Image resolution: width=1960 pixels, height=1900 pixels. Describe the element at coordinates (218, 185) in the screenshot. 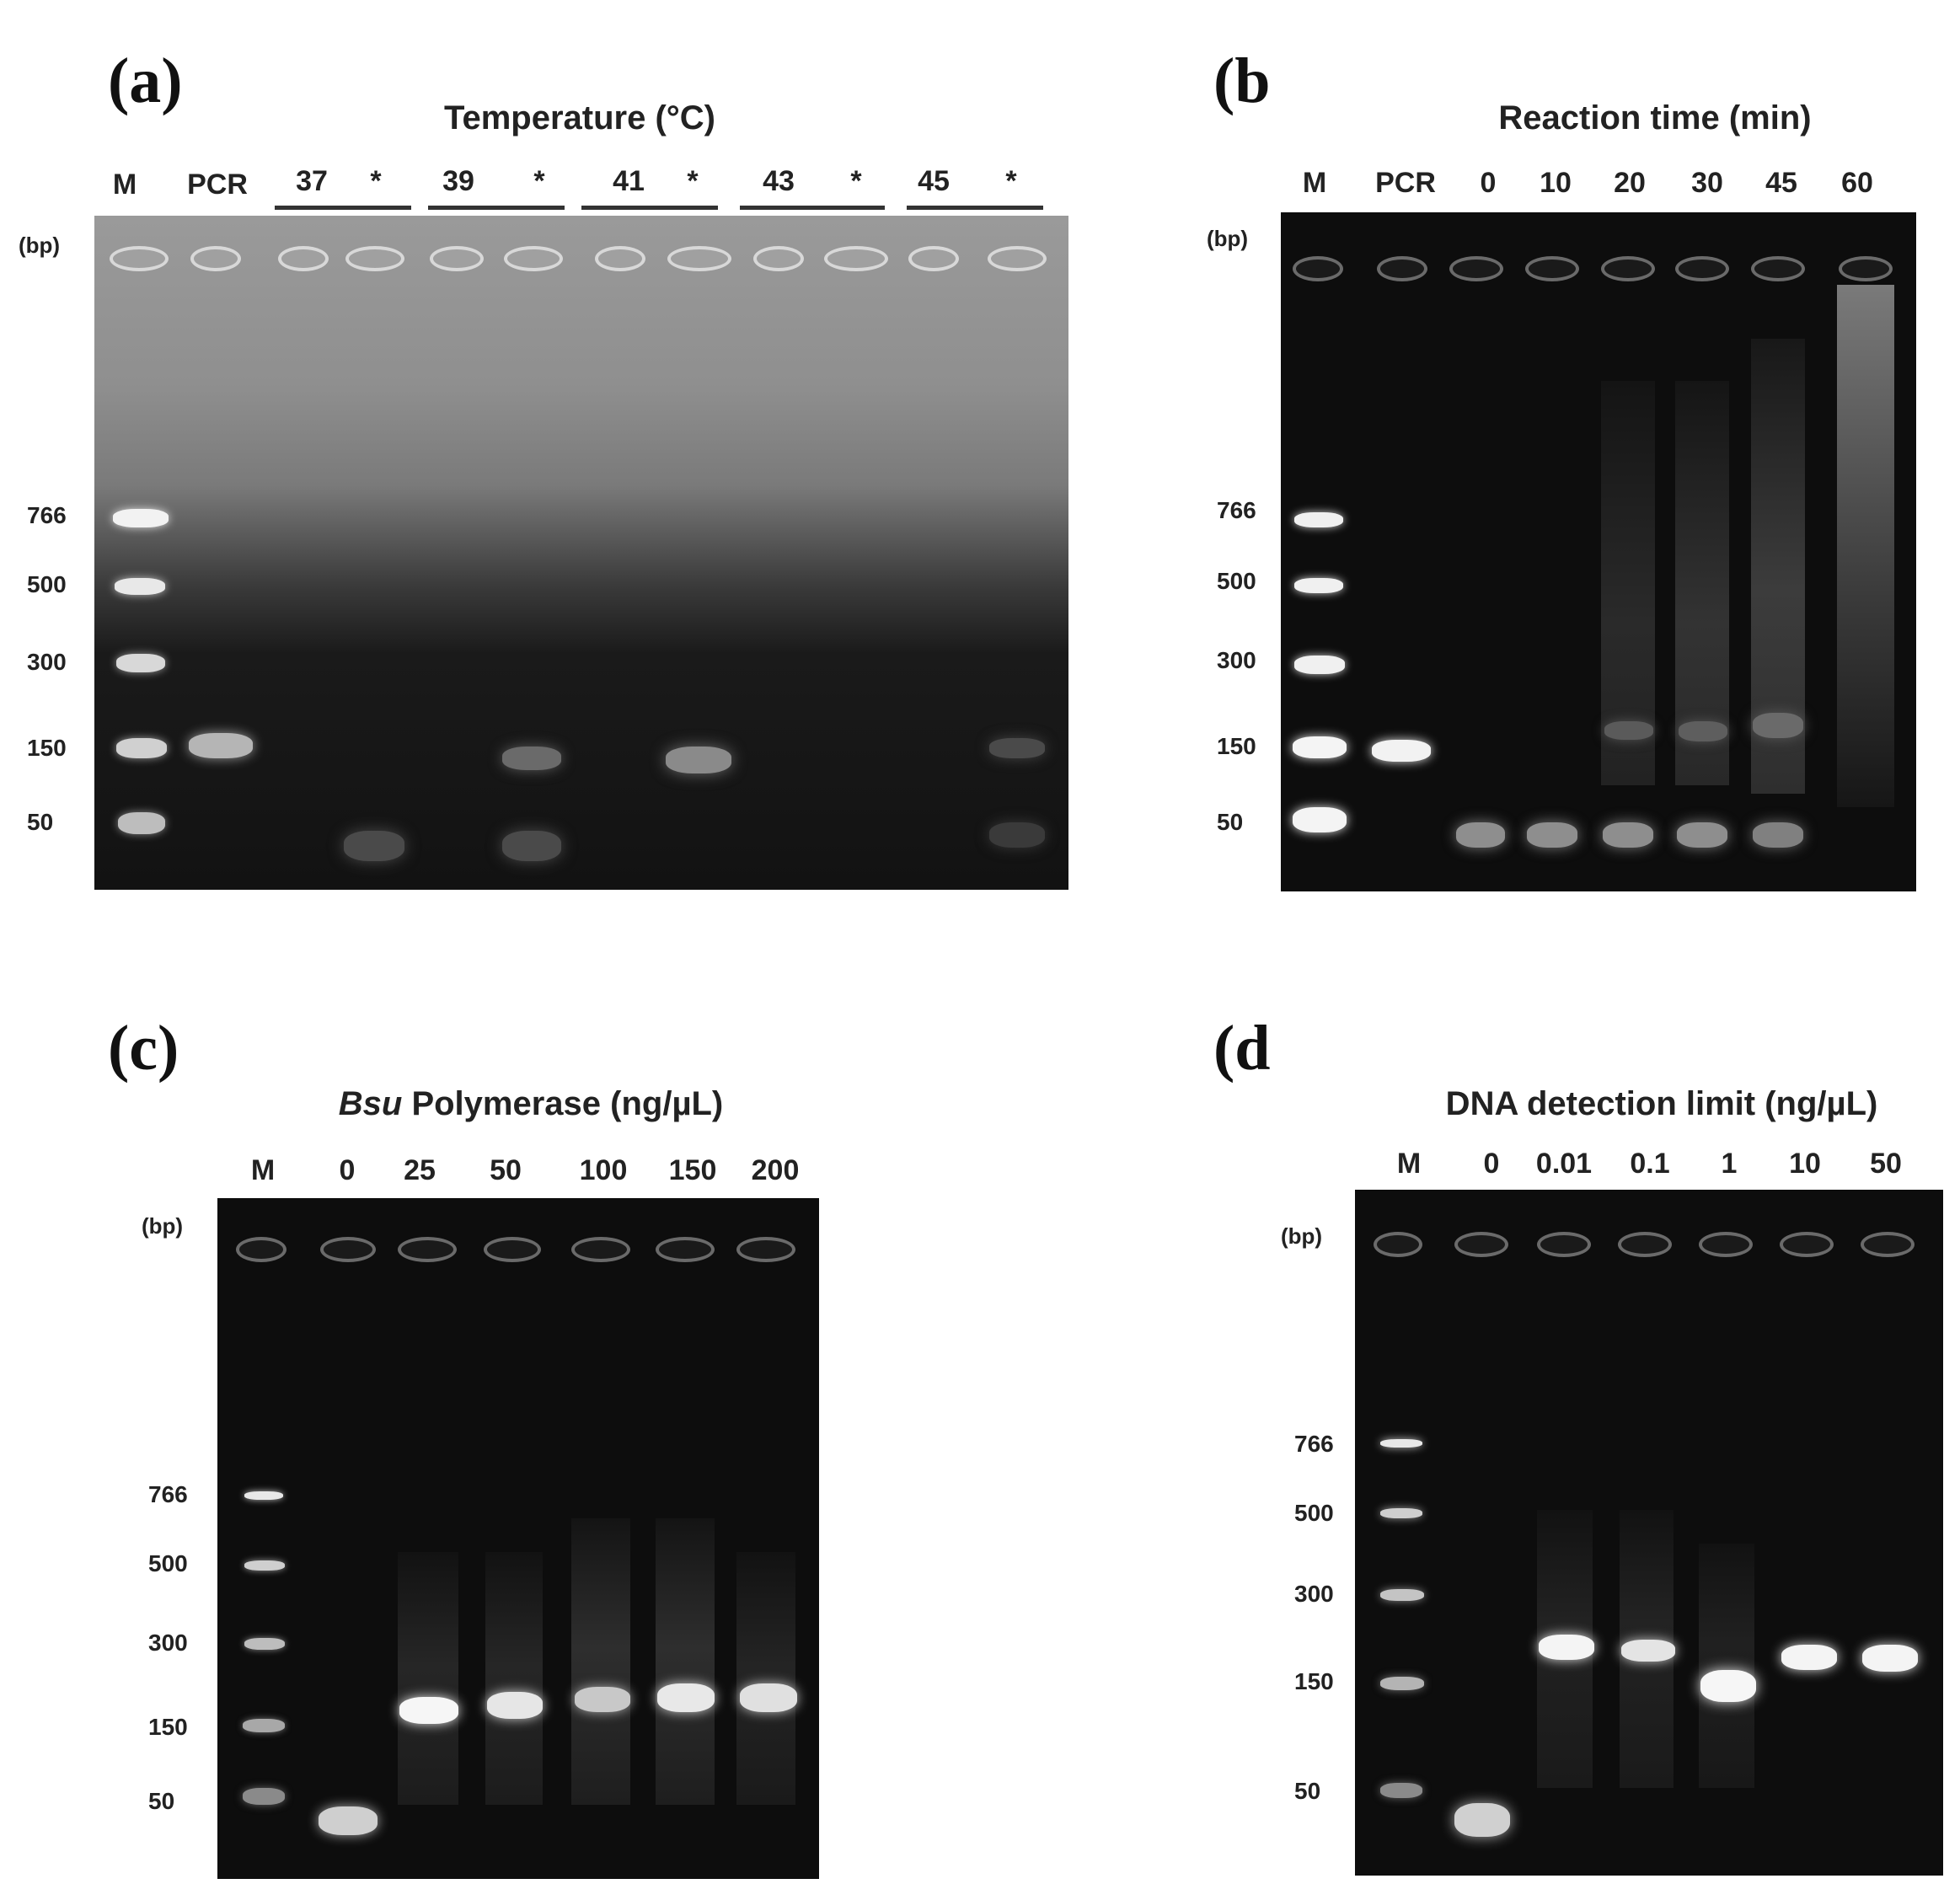

I see `panel-a-lane-pcr: PCR` at that location.